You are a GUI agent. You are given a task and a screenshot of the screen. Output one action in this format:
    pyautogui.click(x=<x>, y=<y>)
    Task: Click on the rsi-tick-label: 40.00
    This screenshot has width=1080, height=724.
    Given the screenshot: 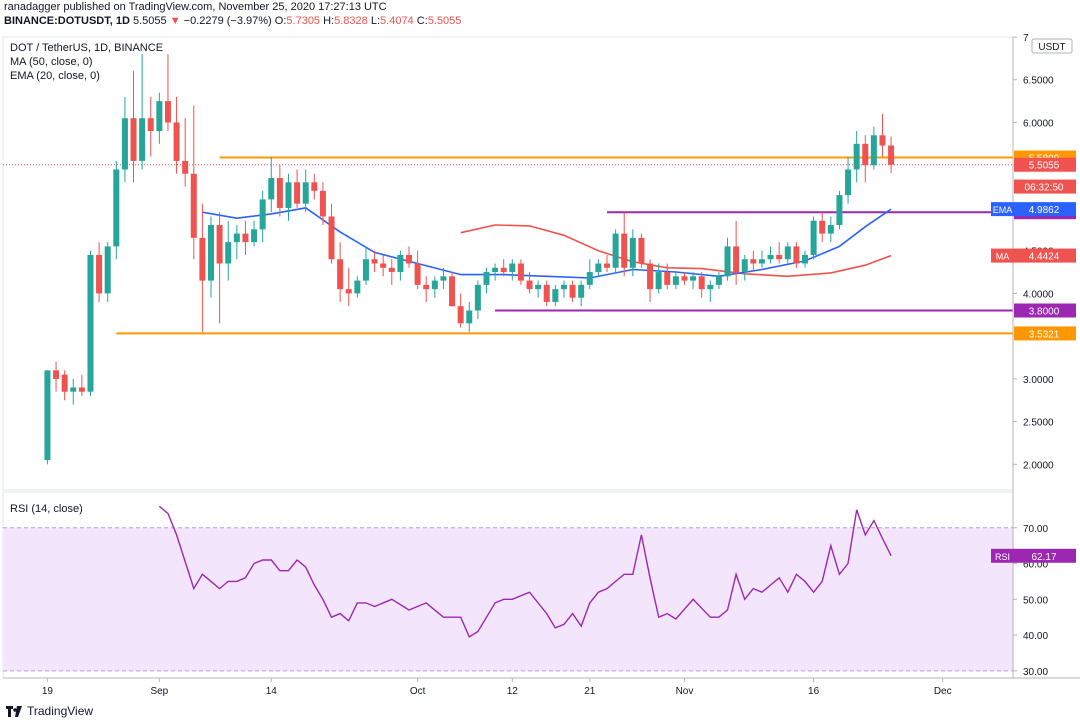 What is the action you would take?
    pyautogui.click(x=1035, y=636)
    